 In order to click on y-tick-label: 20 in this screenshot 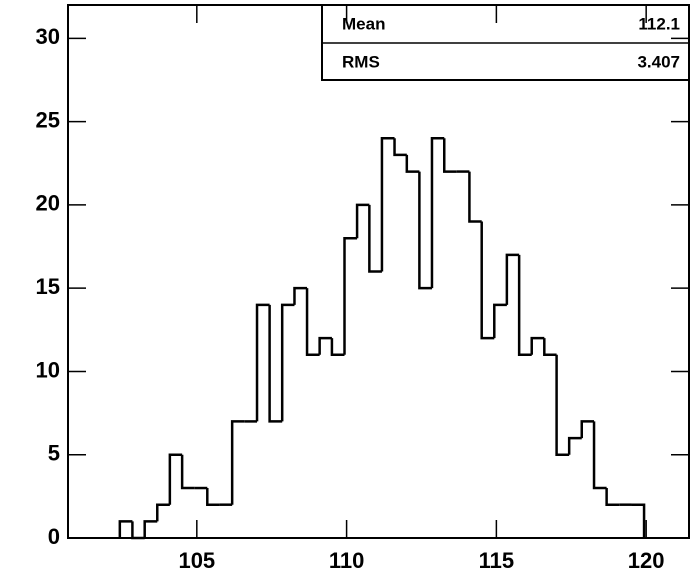, I will do `click(48, 203)`.